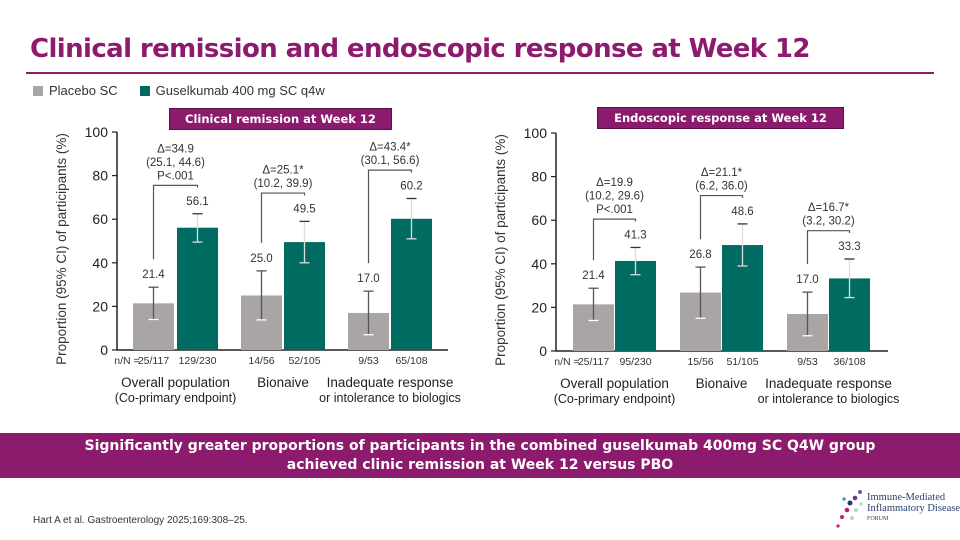 The height and width of the screenshot is (540, 960). I want to click on data-label: 26.8, so click(700, 255).